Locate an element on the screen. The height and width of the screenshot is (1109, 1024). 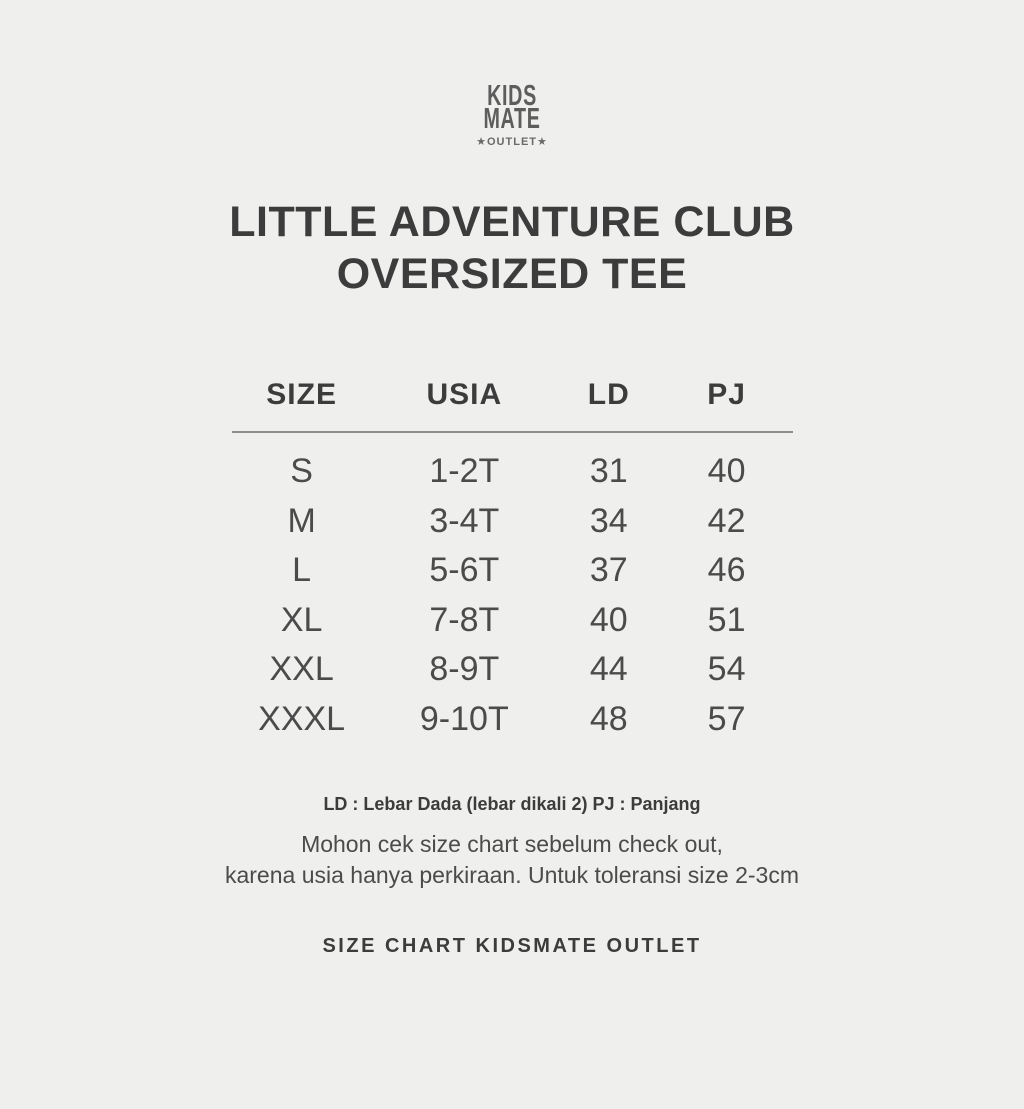
page-title: LITTLE ADVENTURE CLUB OVERSIZED TEE is located at coordinates (512, 248).